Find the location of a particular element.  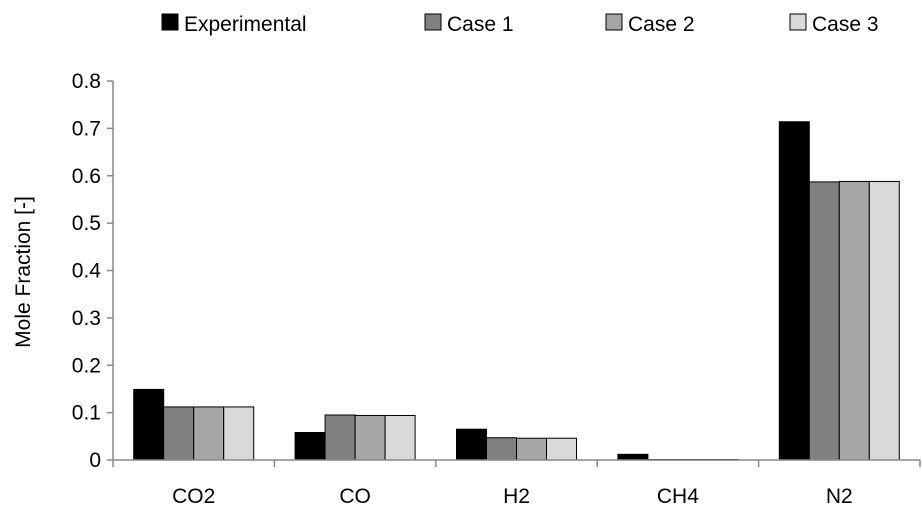

y-tick-label: 0.2 is located at coordinates (86, 365).